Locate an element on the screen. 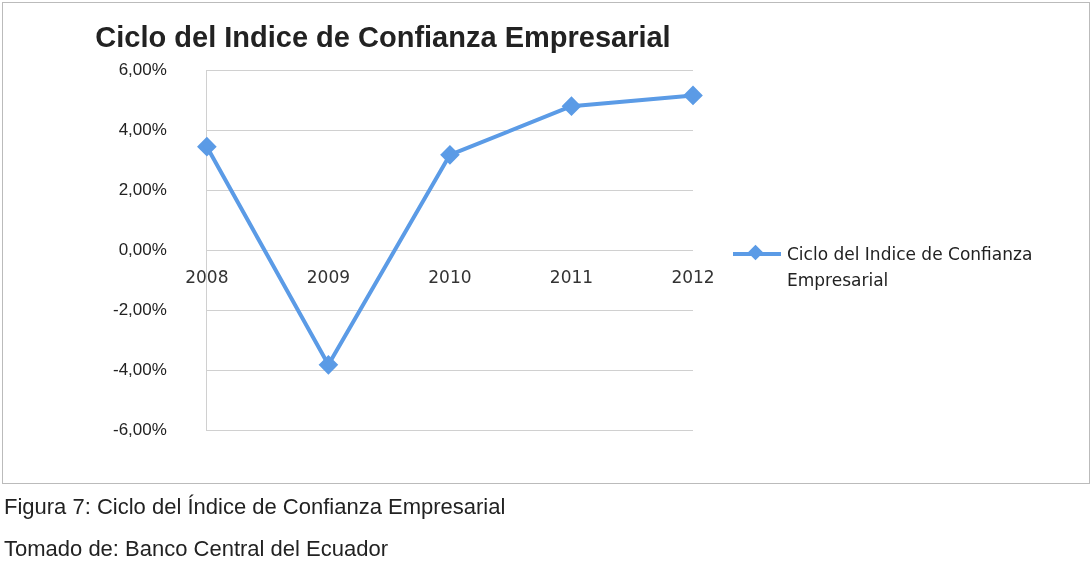 The width and height of the screenshot is (1092, 583). y-tick-label: 4,00% is located at coordinates (142, 130).